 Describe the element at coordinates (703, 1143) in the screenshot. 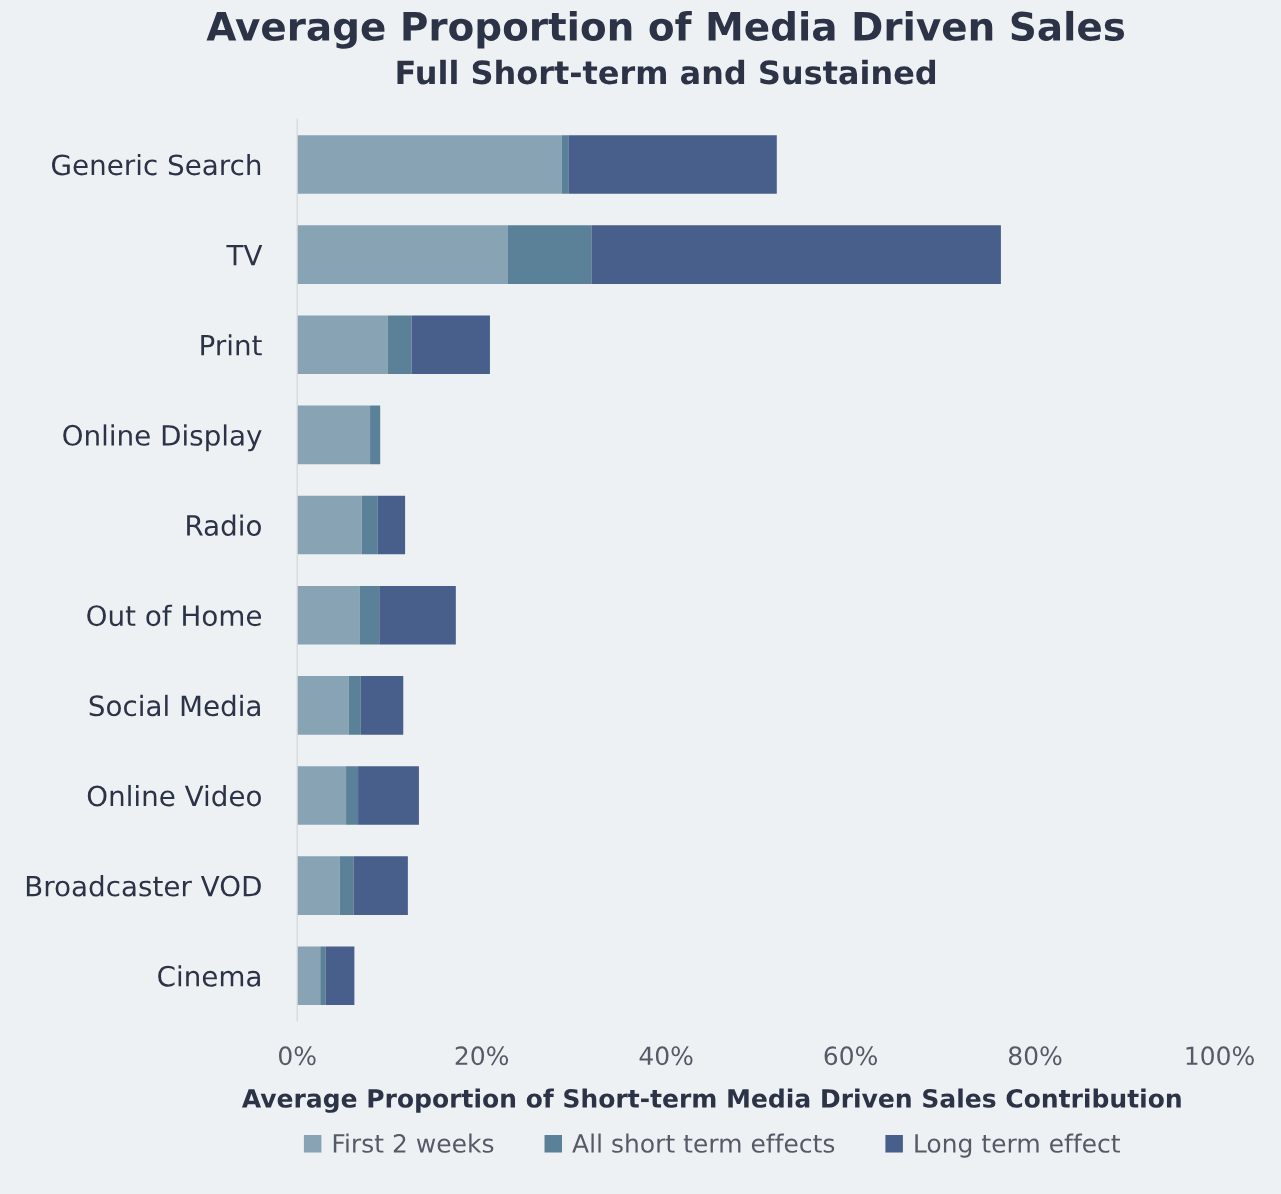

I see `legend-label: All short term effects` at that location.